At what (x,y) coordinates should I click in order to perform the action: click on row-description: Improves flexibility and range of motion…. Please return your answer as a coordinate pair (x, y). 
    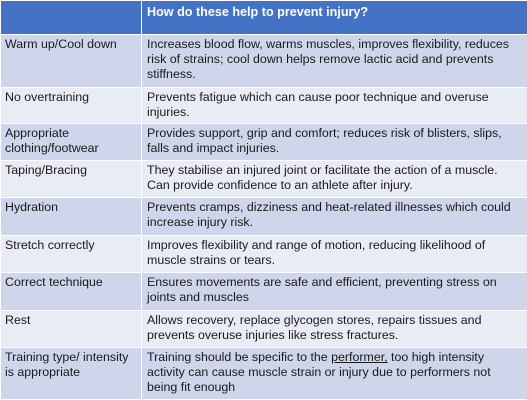
    Looking at the image, I should click on (334, 254).